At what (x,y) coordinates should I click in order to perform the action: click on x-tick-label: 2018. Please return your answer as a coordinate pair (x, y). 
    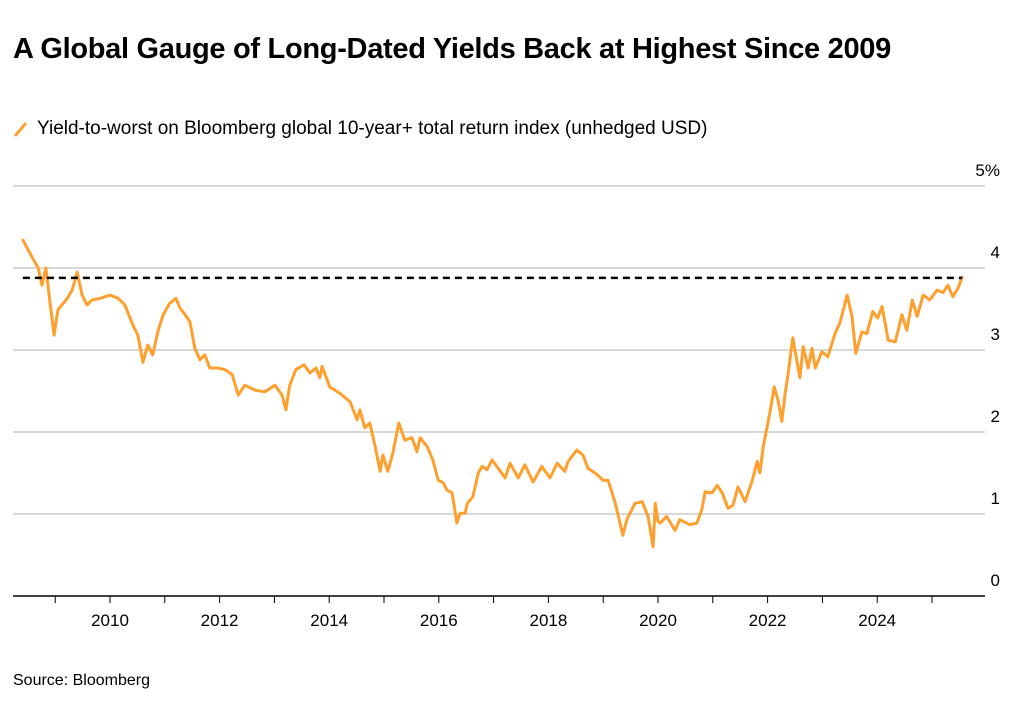
    Looking at the image, I should click on (548, 620).